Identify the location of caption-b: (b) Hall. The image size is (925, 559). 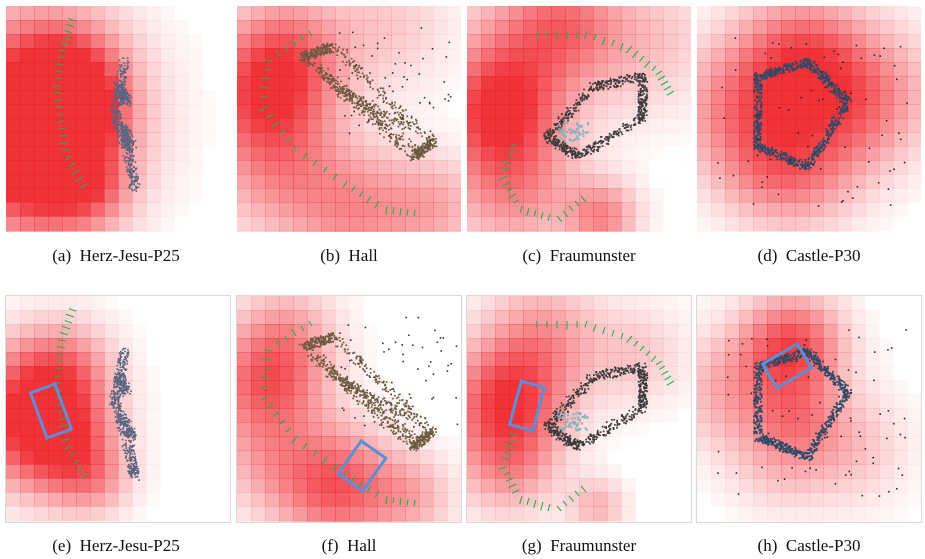
(349, 256).